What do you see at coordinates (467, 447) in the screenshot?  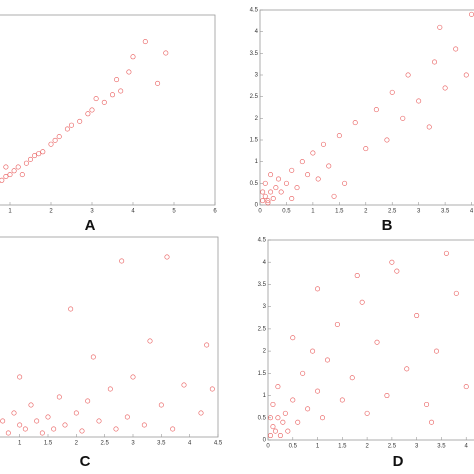 I see `x-tick-label: 4` at bounding box center [467, 447].